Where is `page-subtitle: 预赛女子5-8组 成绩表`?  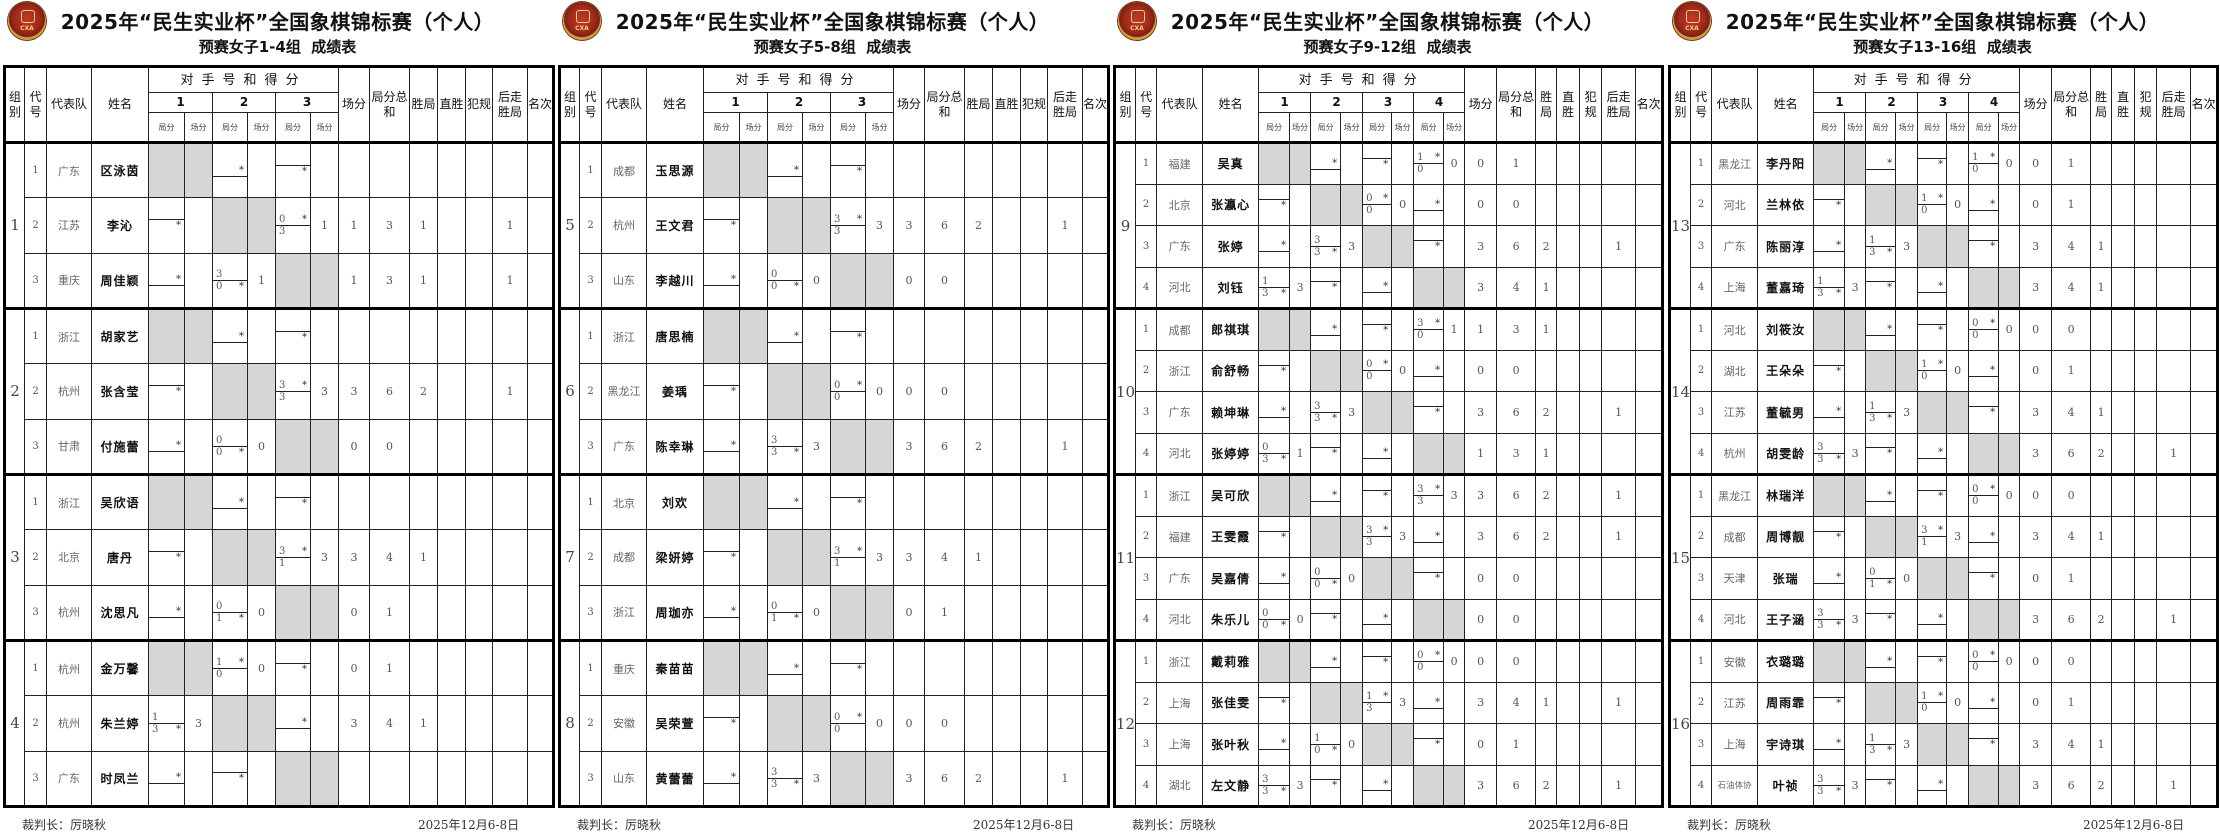
page-subtitle: 预赛女子5-8组 成绩表 is located at coordinates (832, 47).